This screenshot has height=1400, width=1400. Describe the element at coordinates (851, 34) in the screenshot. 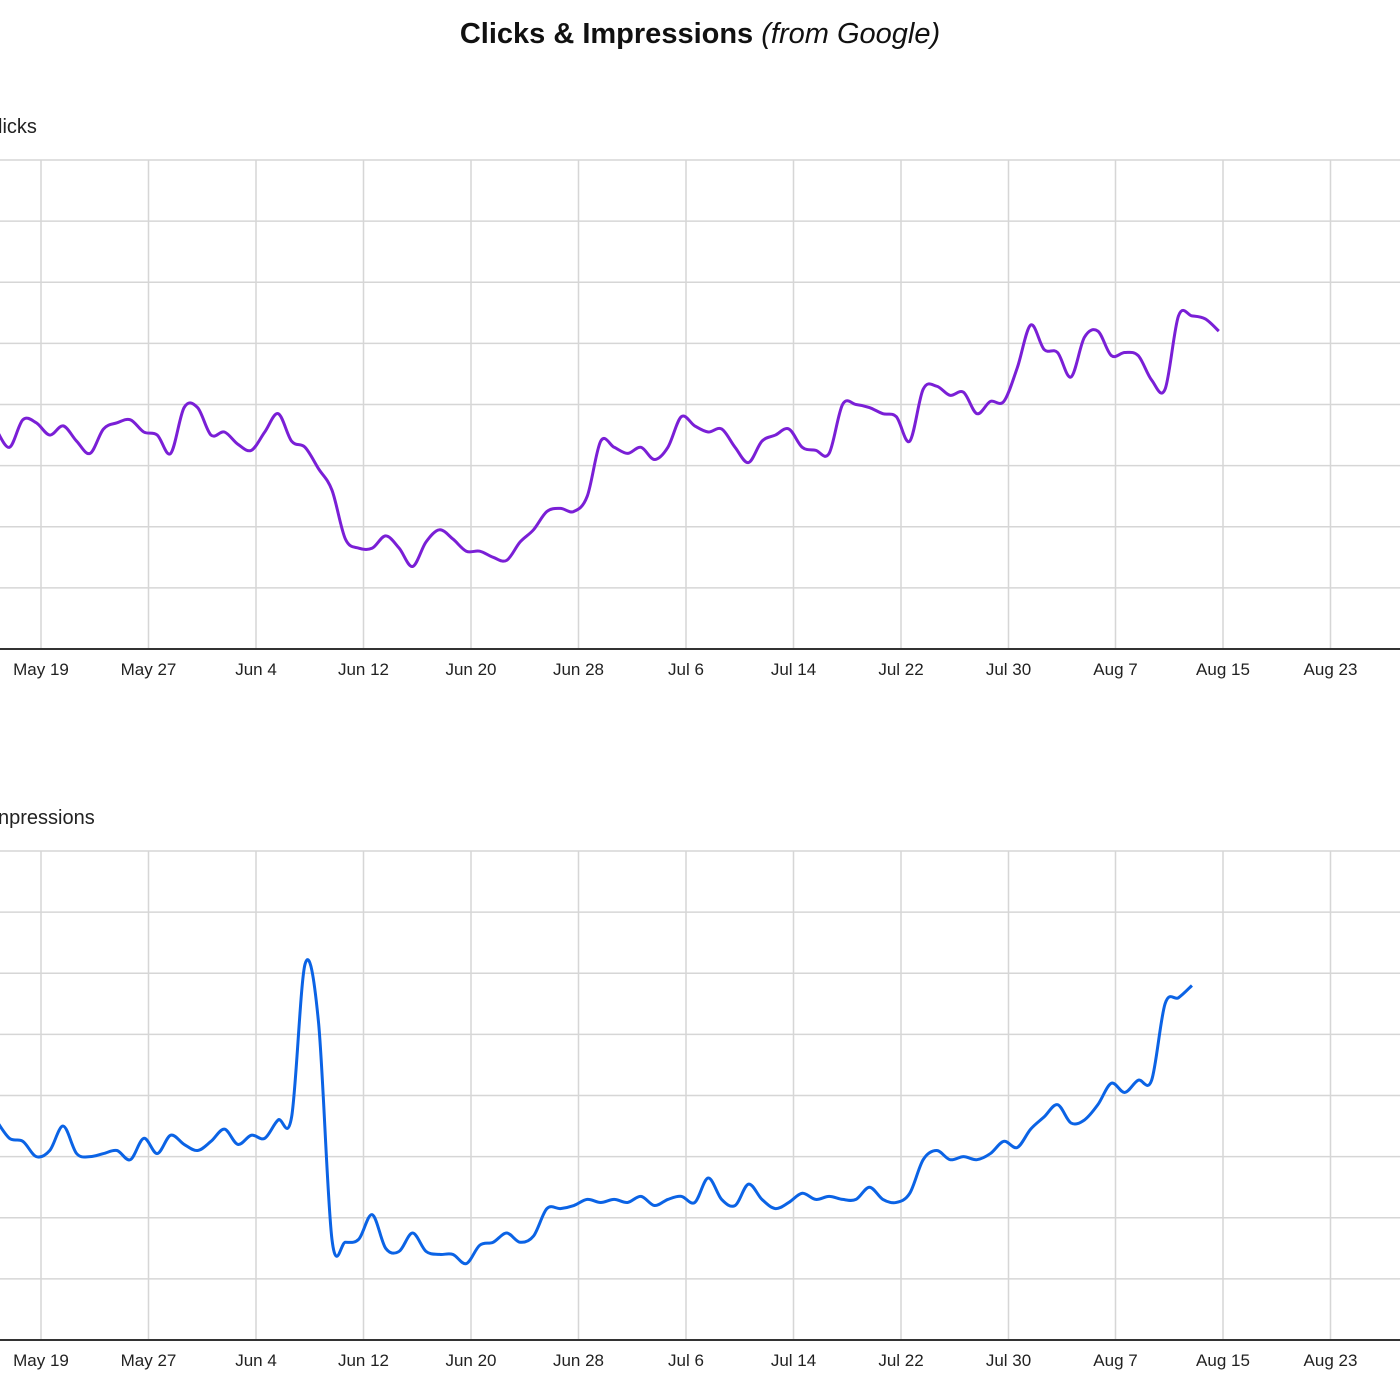

I see `chart-title-subtitle: (from Google)` at that location.